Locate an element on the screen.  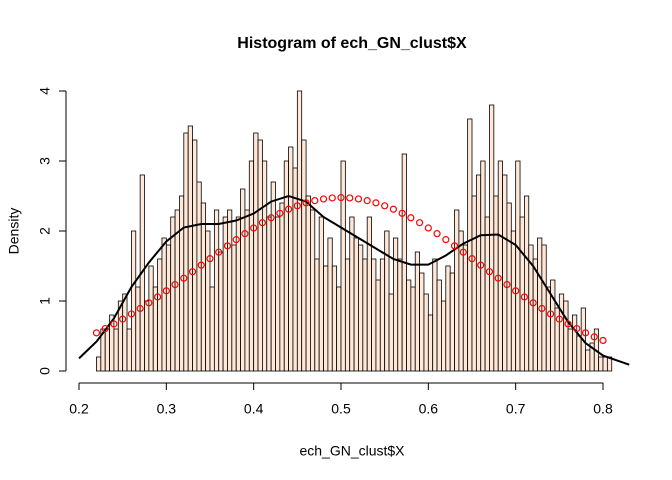
x-tick-label: 0.8 is located at coordinates (603, 409).